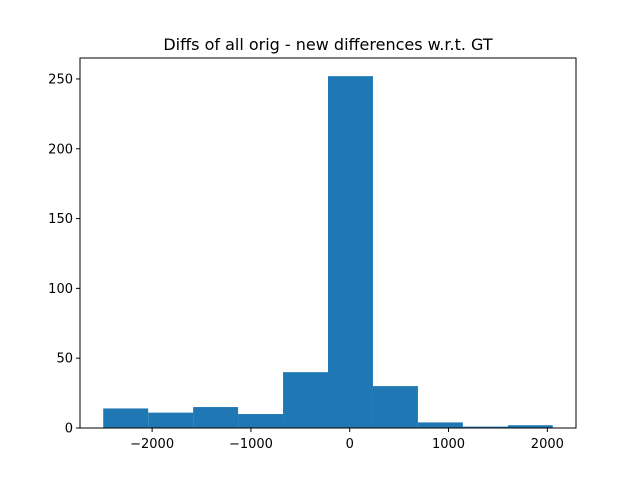 This screenshot has height=480, width=640. What do you see at coordinates (350, 444) in the screenshot?
I see `x-tick-label-2: 0` at bounding box center [350, 444].